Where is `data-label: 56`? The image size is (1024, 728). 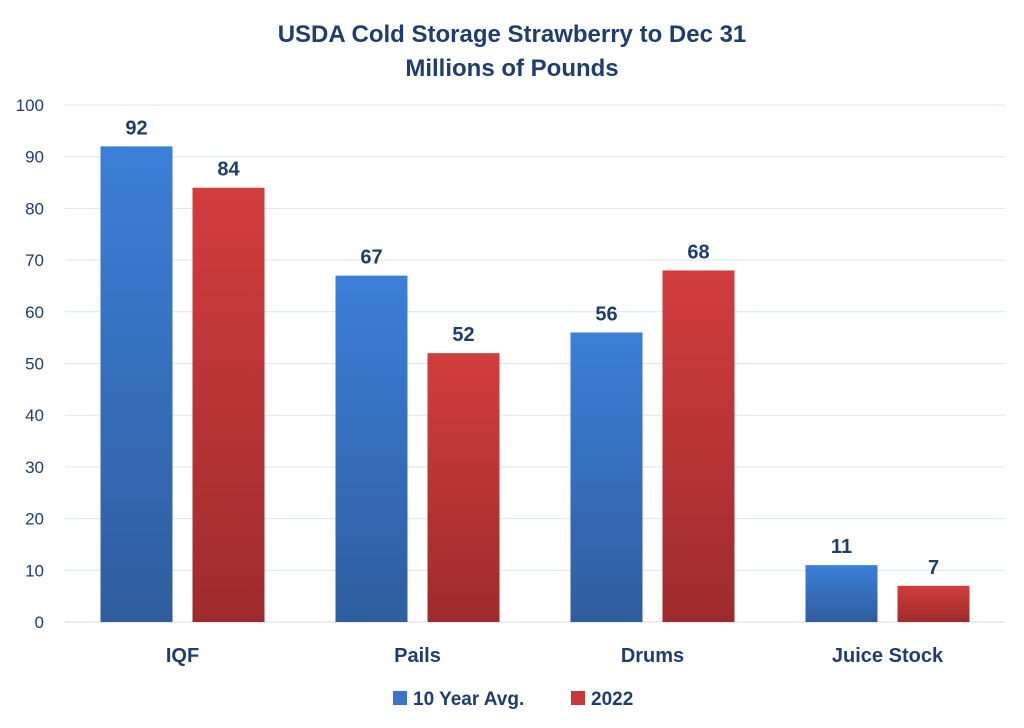 data-label: 56 is located at coordinates (606, 314).